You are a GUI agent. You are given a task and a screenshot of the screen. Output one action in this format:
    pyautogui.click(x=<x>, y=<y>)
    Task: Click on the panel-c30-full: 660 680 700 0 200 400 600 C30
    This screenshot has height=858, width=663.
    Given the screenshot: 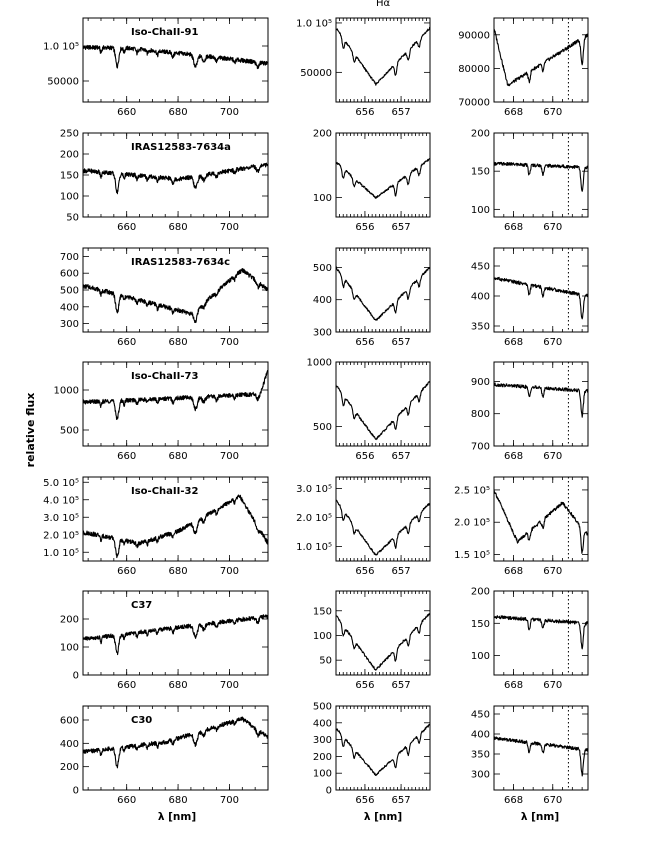 What is the action you would take?
    pyautogui.click(x=164, y=755)
    